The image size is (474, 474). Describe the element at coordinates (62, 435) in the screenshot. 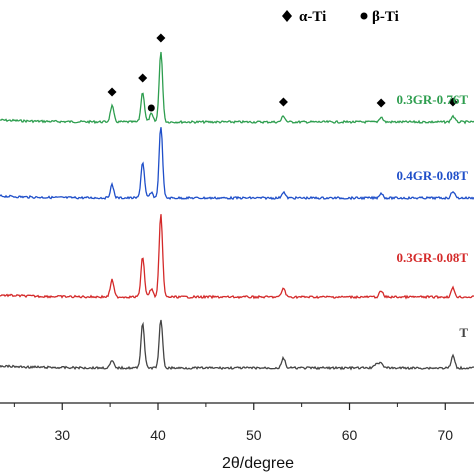

I see `x-tick-label-30: 30` at that location.